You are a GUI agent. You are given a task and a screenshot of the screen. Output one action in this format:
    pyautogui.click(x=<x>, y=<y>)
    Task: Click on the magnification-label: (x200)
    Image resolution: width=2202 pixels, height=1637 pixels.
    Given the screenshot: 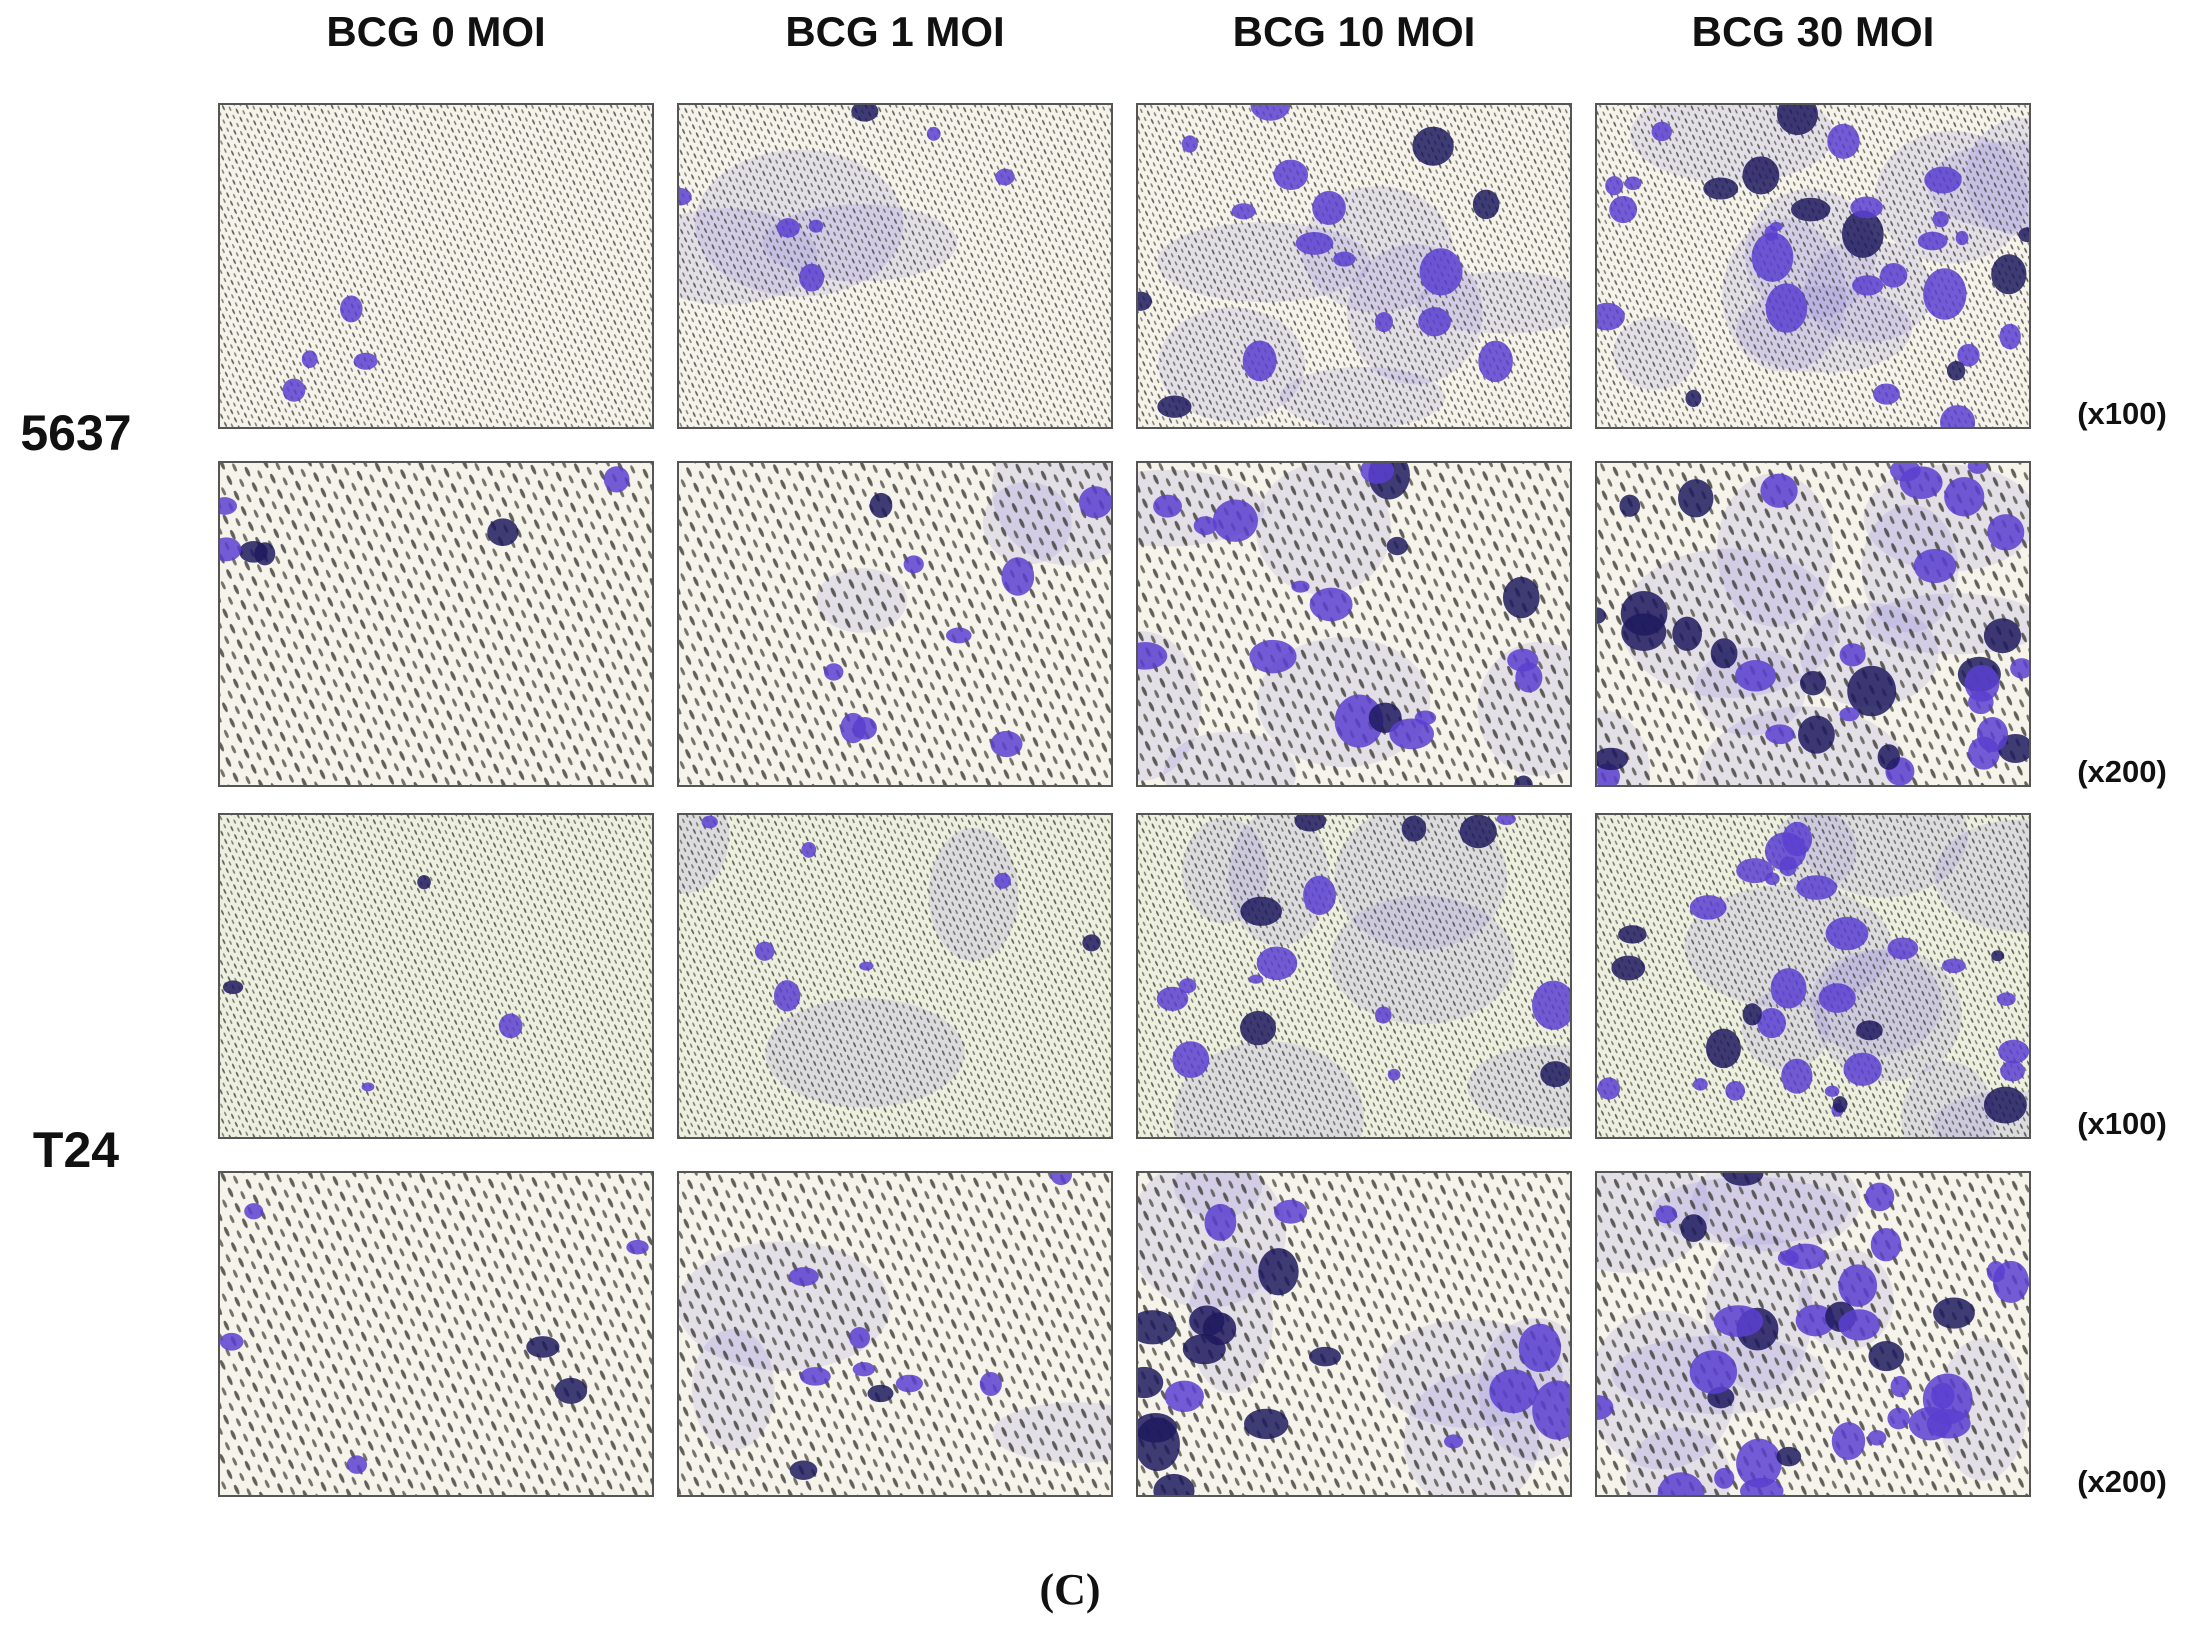 What is the action you would take?
    pyautogui.click(x=2122, y=1481)
    